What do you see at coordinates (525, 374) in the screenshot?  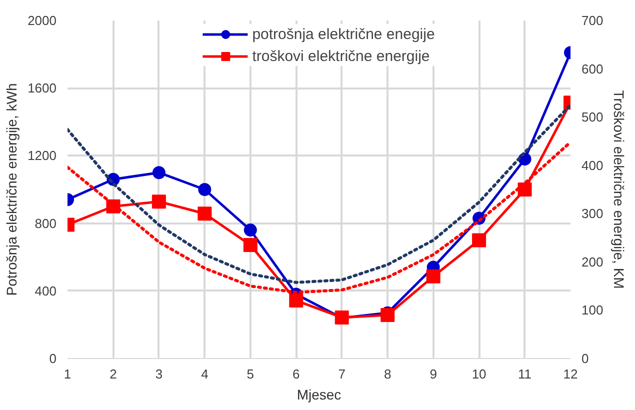 I see `x-tick-label: 11` at bounding box center [525, 374].